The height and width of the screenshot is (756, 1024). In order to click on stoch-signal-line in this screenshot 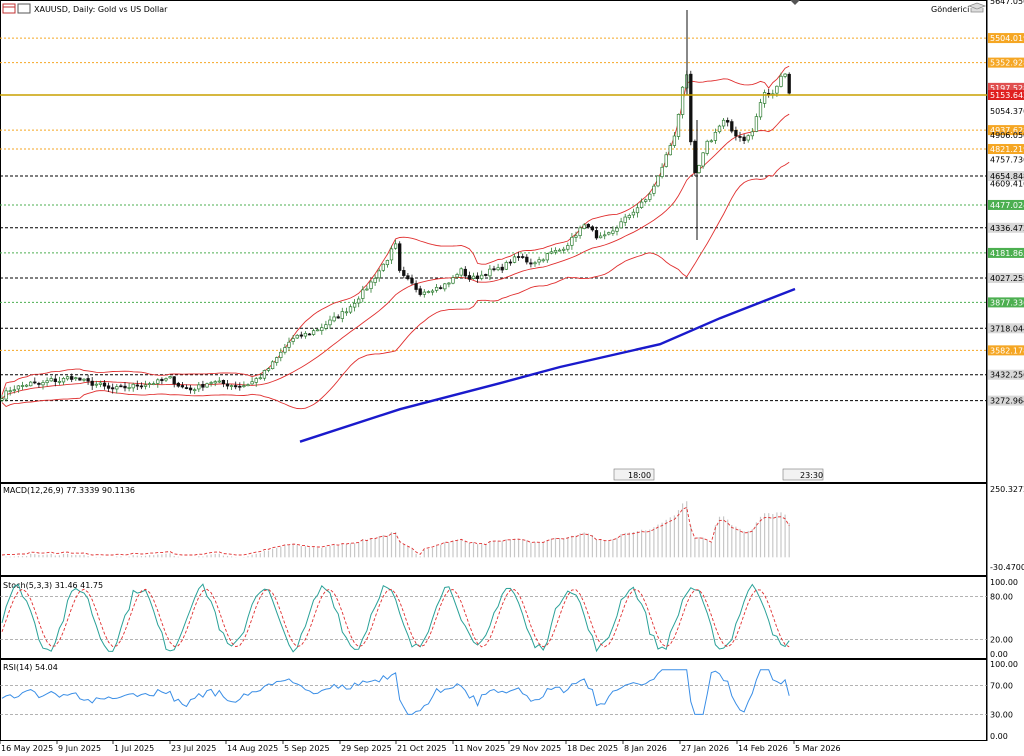, I will do `click(395, 618)`.